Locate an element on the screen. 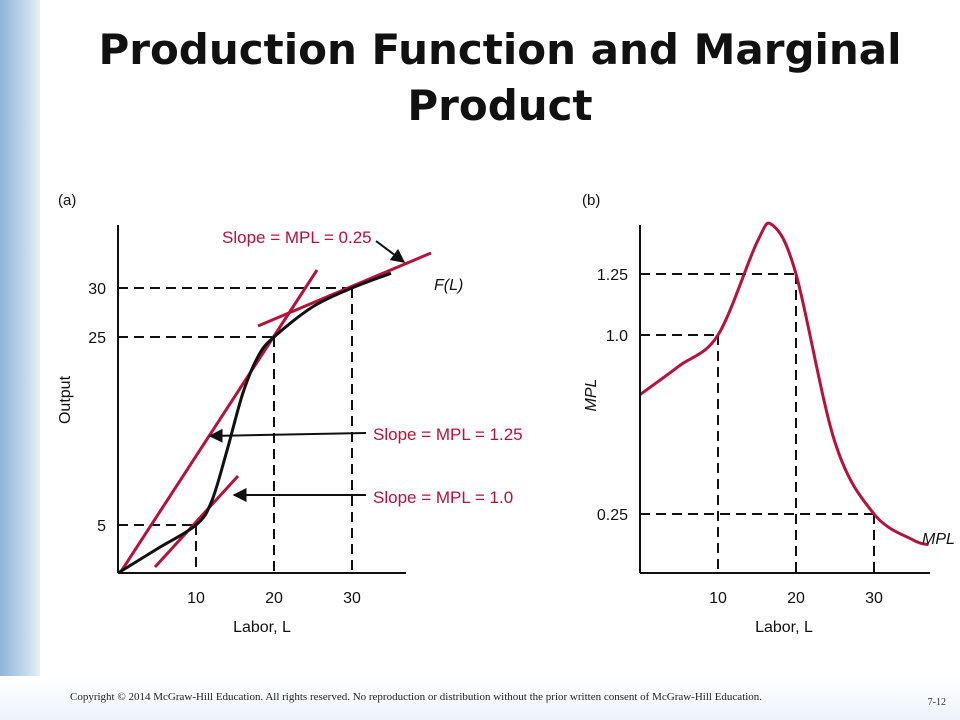 The image size is (960, 720). annotation-slope-125: Slope = MPL = 1.25 is located at coordinates (448, 434).